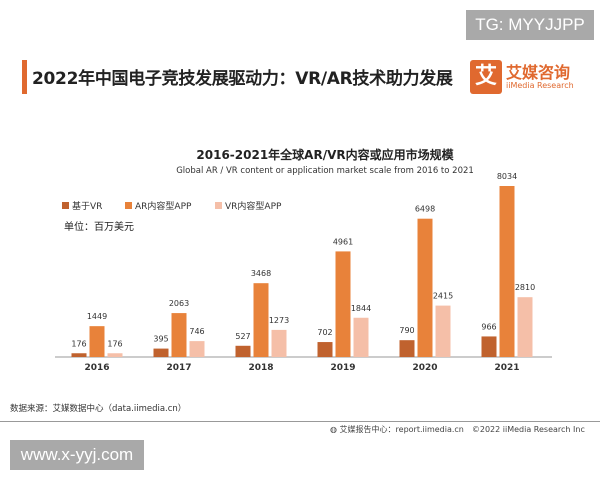  What do you see at coordinates (260, 368) in the screenshot?
I see `x-tick-label: 2018` at bounding box center [260, 368].